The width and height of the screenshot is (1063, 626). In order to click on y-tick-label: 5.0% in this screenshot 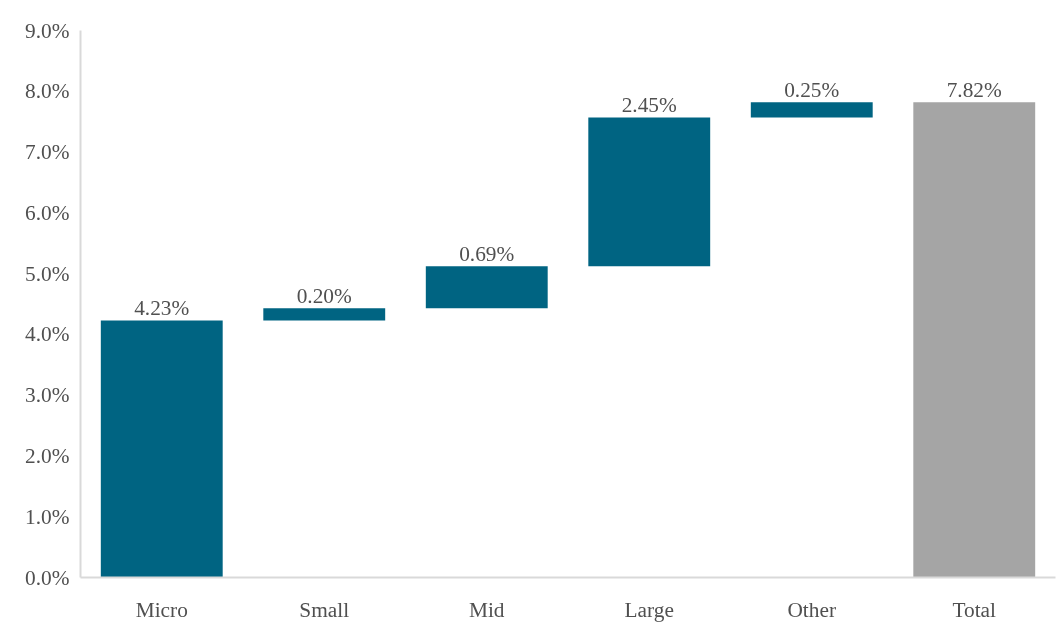, I will do `click(47, 273)`.